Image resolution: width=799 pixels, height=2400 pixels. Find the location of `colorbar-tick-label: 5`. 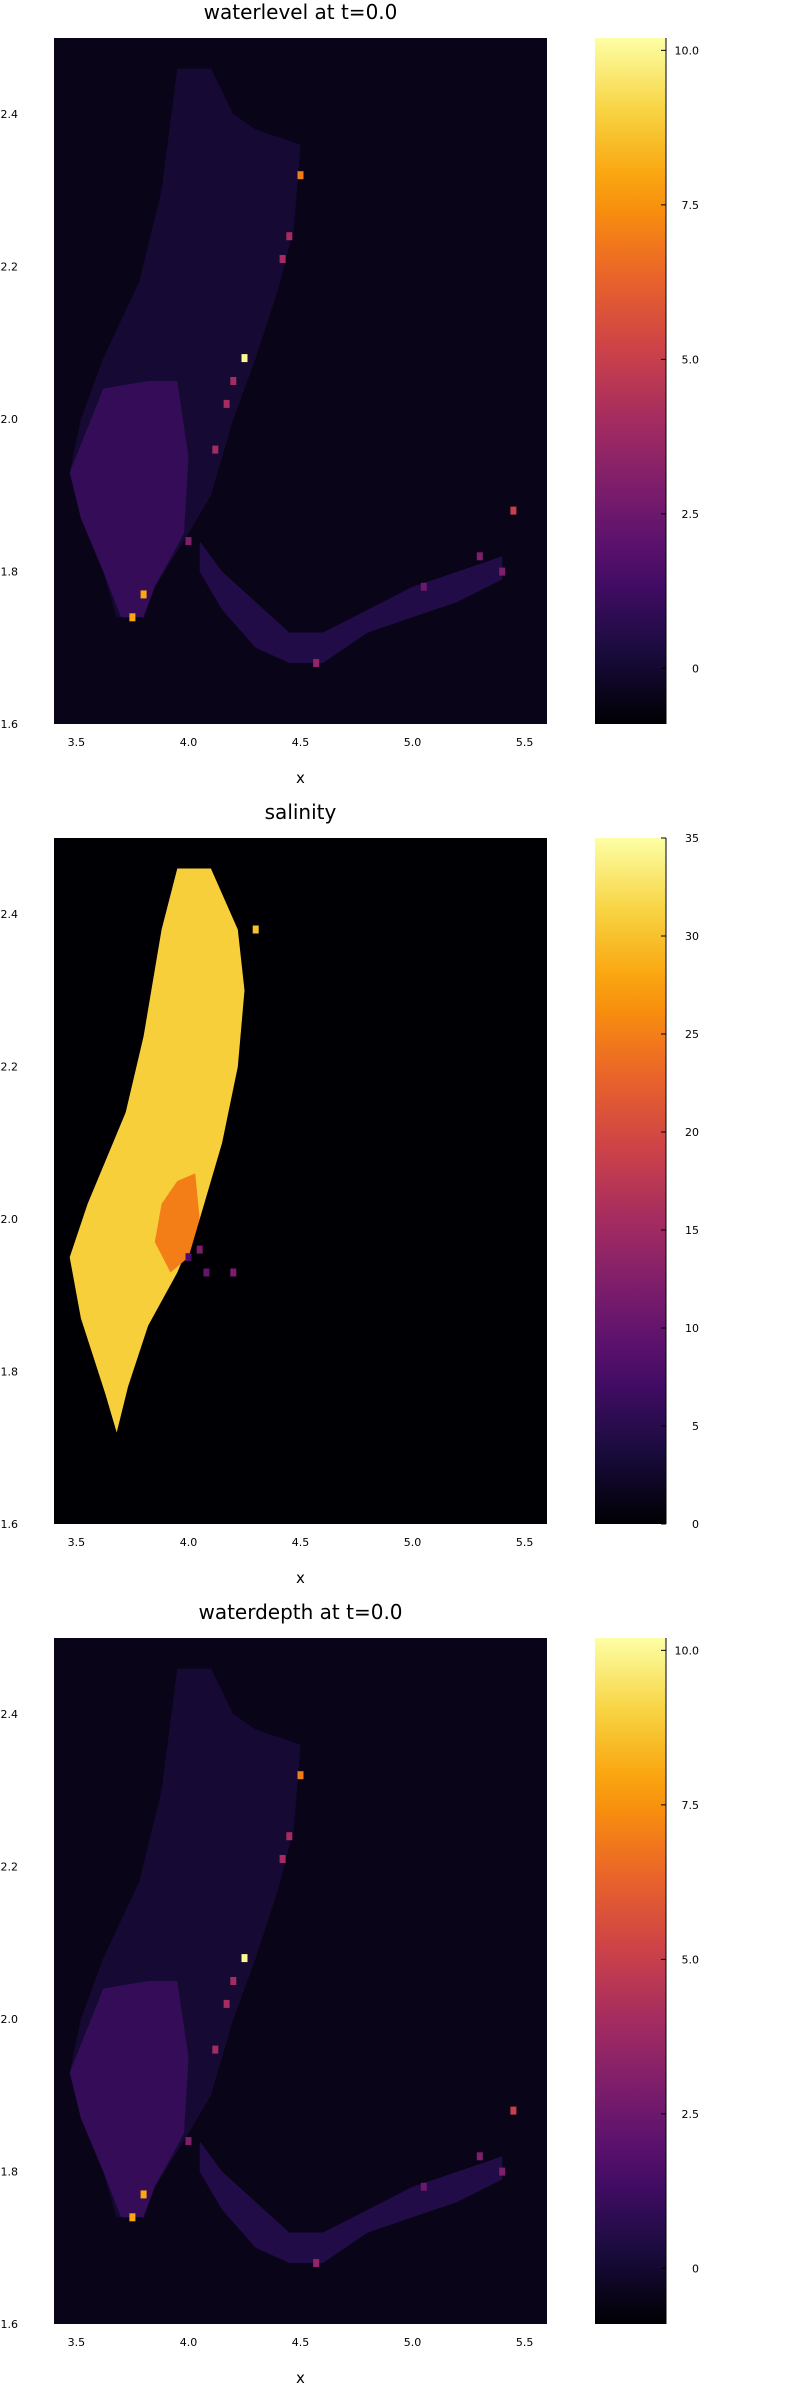

colorbar-tick-label: 5 is located at coordinates (695, 1426).